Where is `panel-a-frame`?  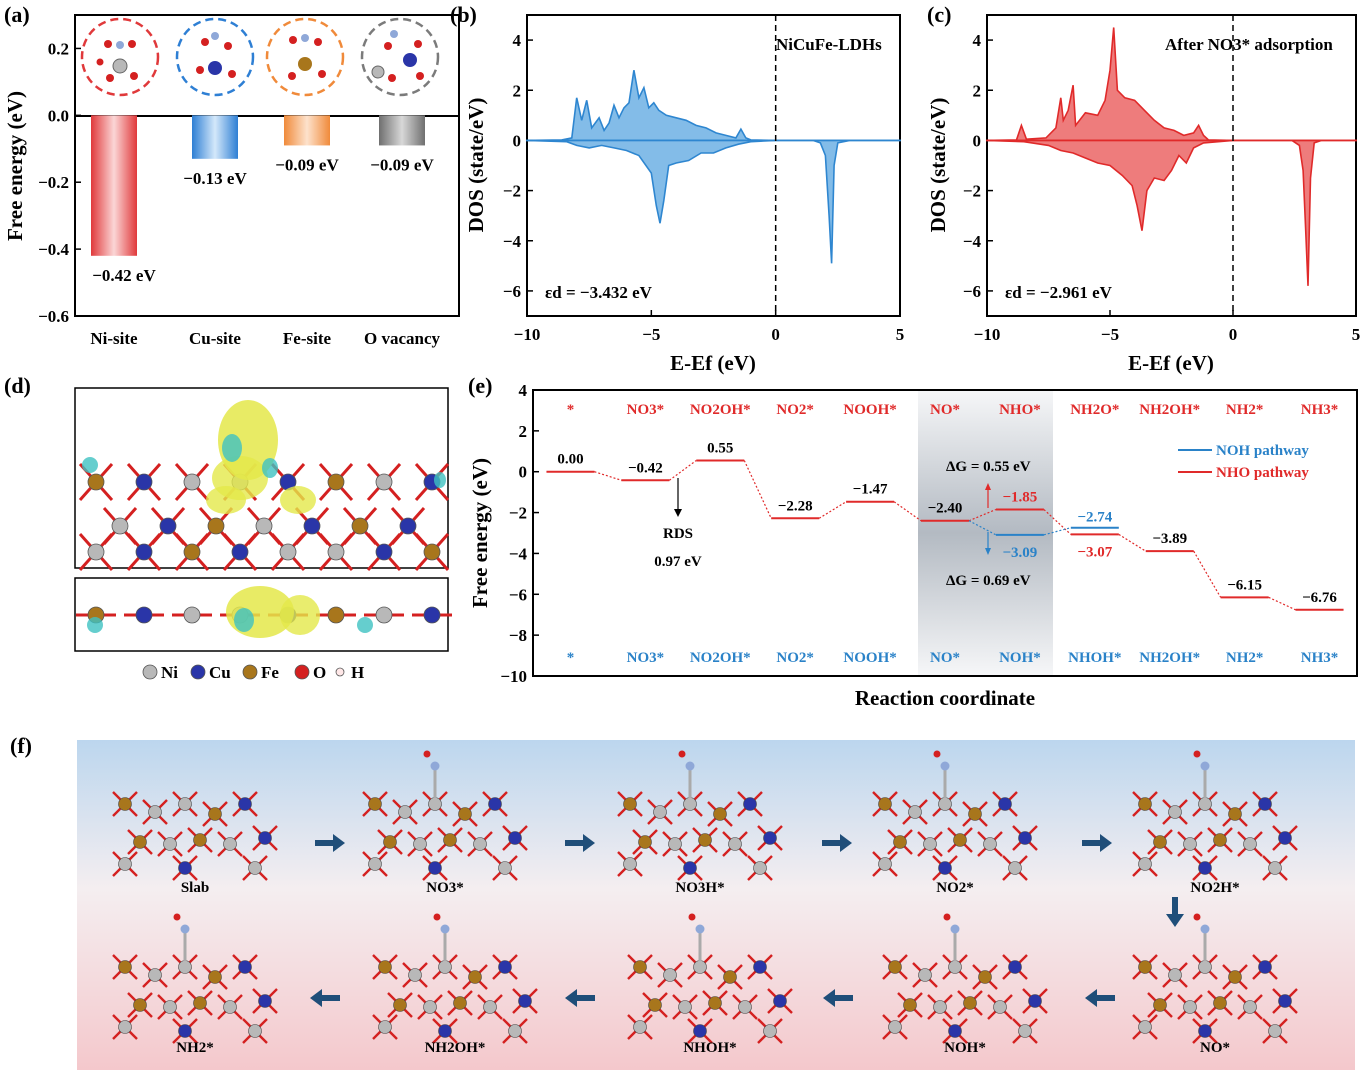 panel-a-frame is located at coordinates (267, 165).